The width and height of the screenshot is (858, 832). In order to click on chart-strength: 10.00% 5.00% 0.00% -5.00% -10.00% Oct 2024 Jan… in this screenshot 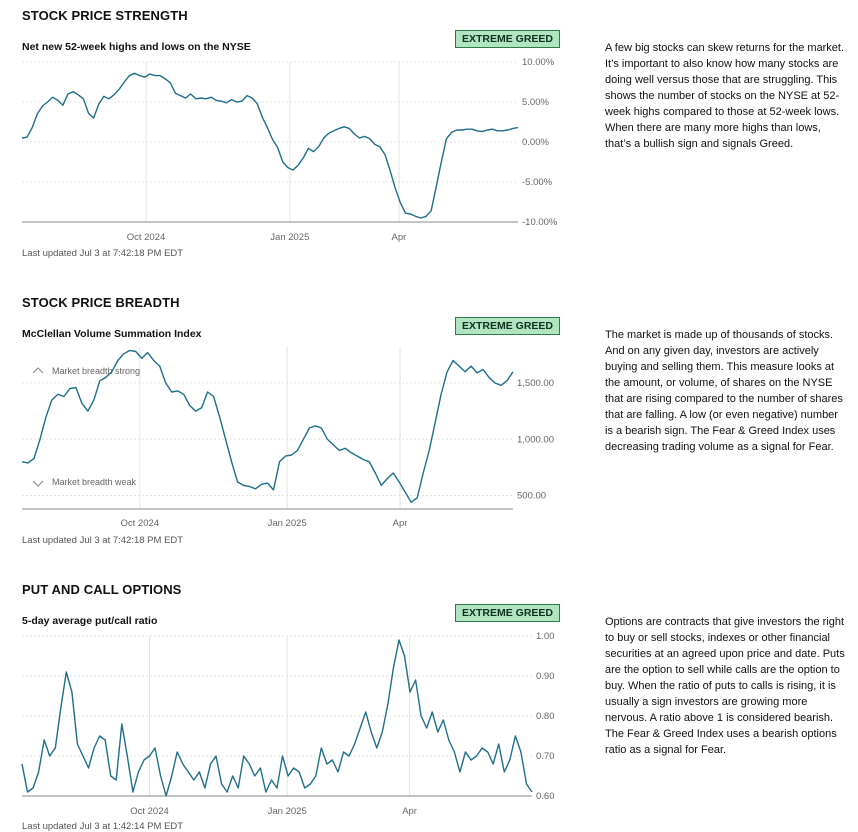, I will do `click(289, 150)`.